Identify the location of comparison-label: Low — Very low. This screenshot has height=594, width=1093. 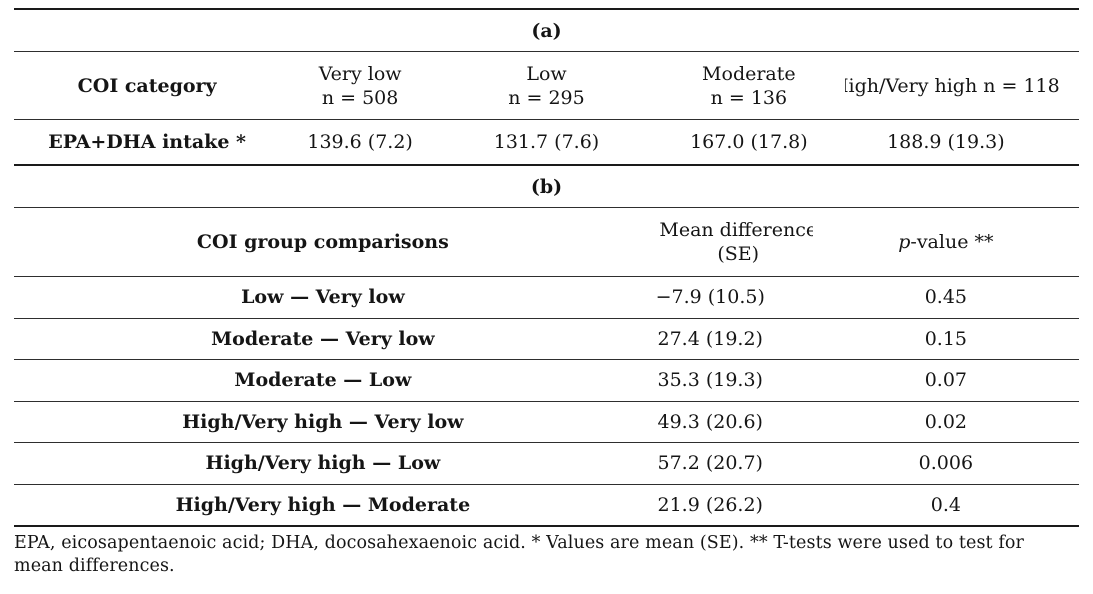
(307, 297).